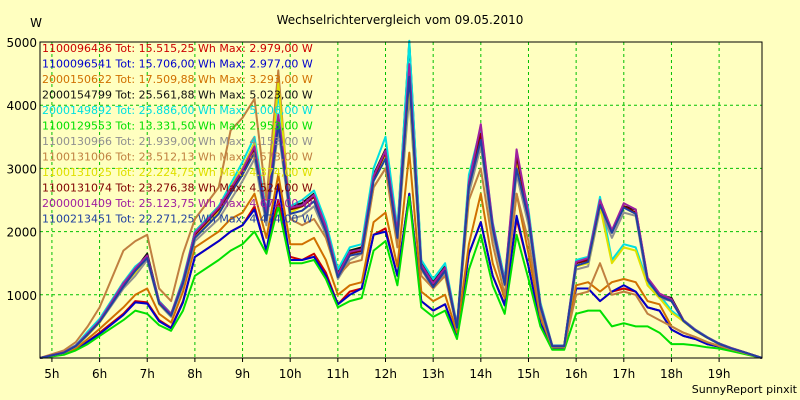 The height and width of the screenshot is (400, 800). What do you see at coordinates (528, 374) in the screenshot?
I see `x-tick-label: 15h` at bounding box center [528, 374].